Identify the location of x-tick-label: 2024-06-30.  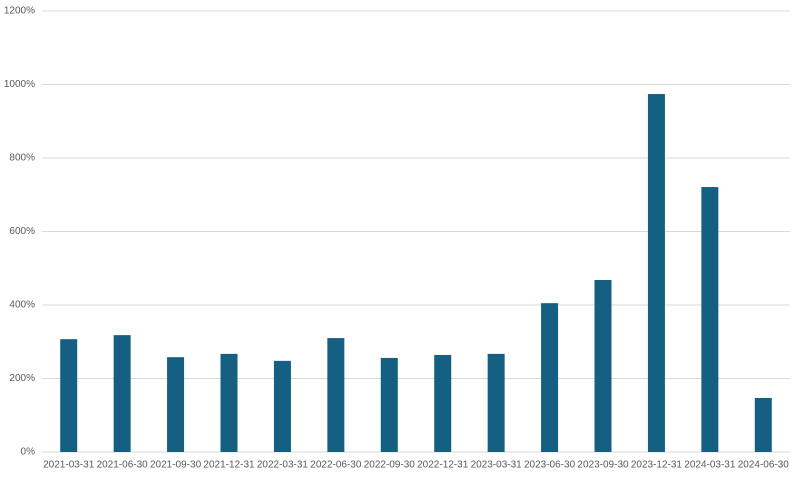
(764, 465).